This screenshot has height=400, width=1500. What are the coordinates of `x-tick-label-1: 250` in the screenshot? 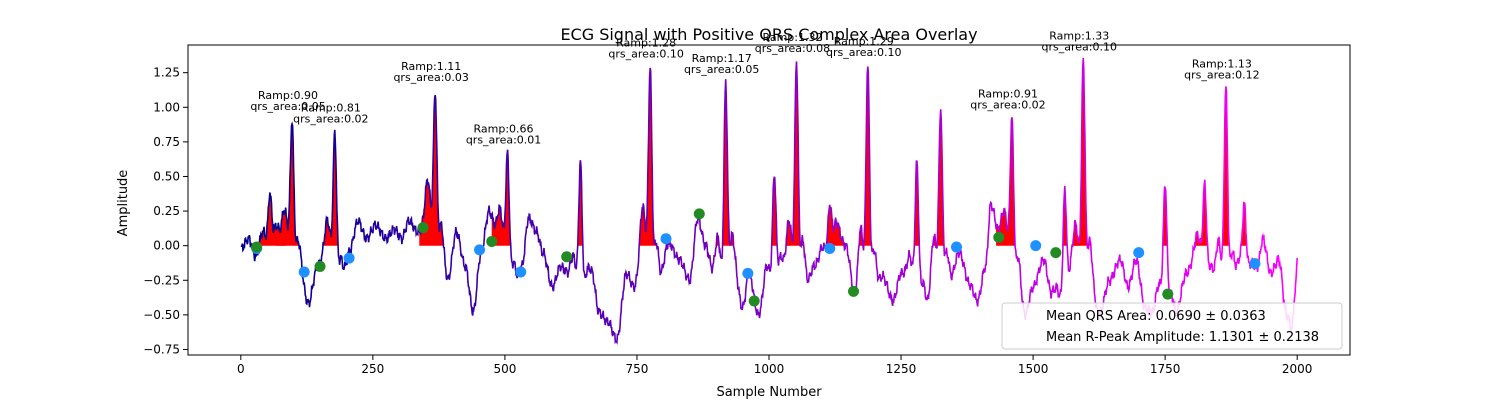 It's located at (372, 369).